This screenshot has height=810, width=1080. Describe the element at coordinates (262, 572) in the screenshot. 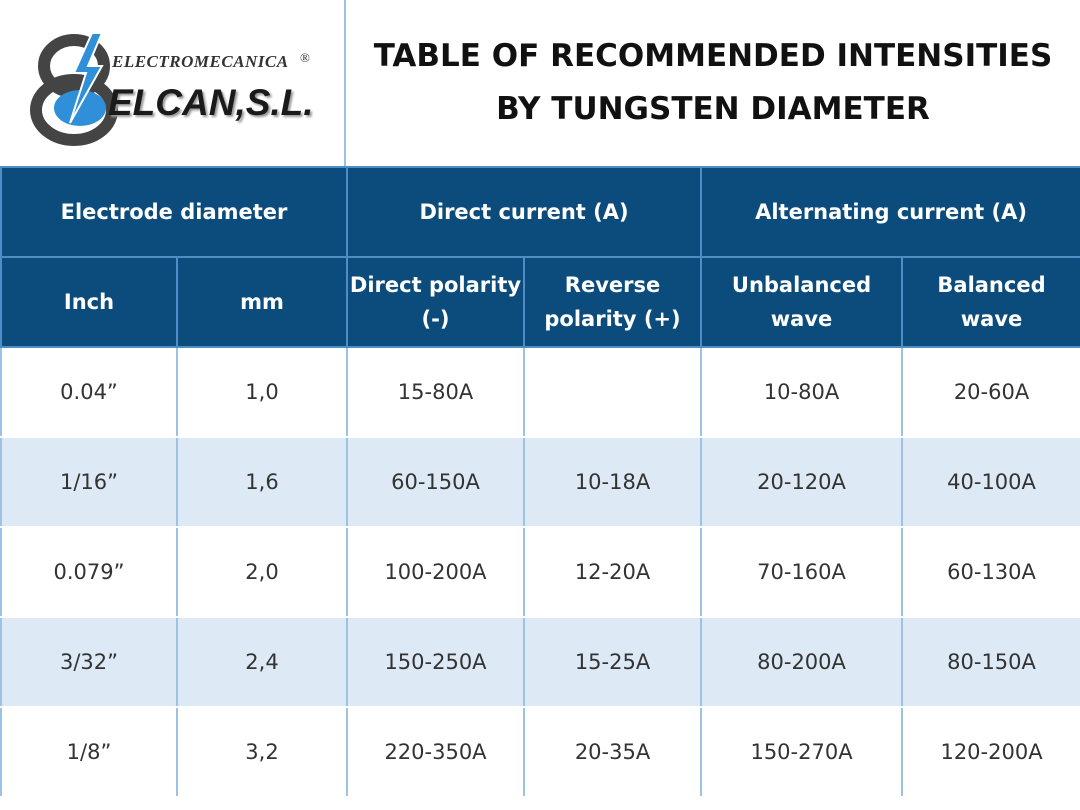

I see `table-cell: 2,0` at that location.